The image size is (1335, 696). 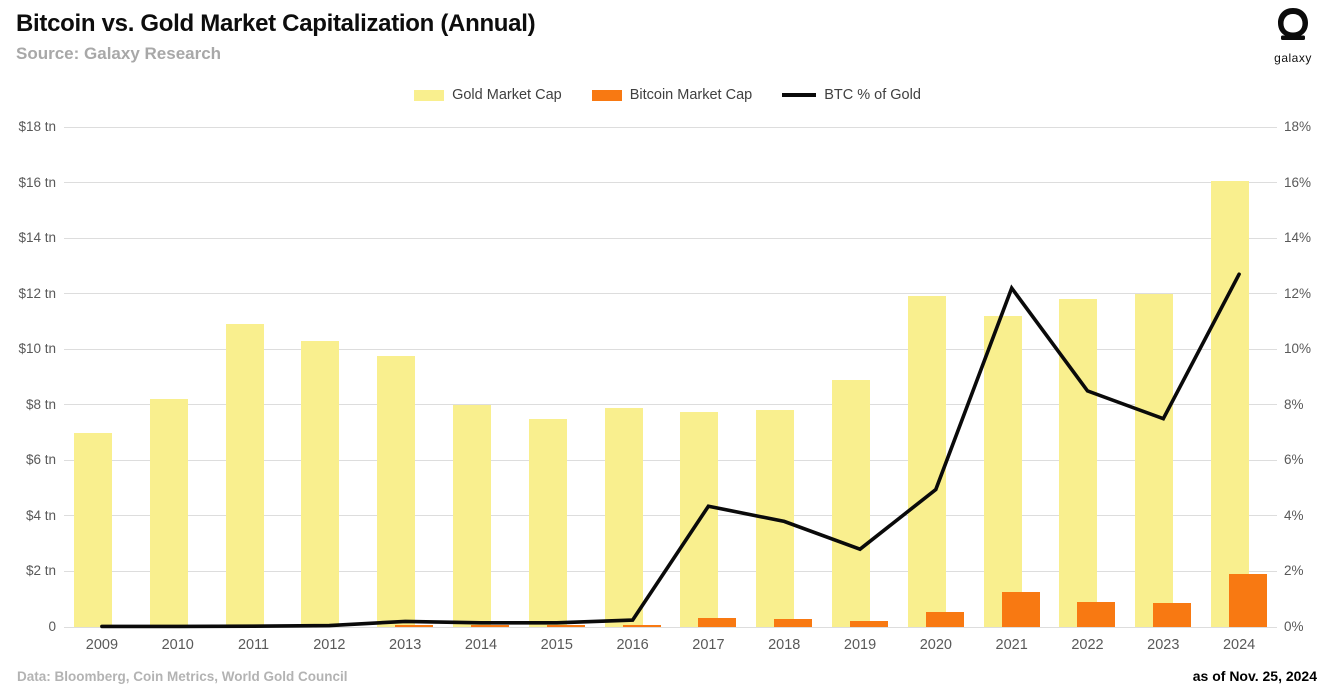 I want to click on x-axis-tick-2009: 2009, so click(x=102, y=645).